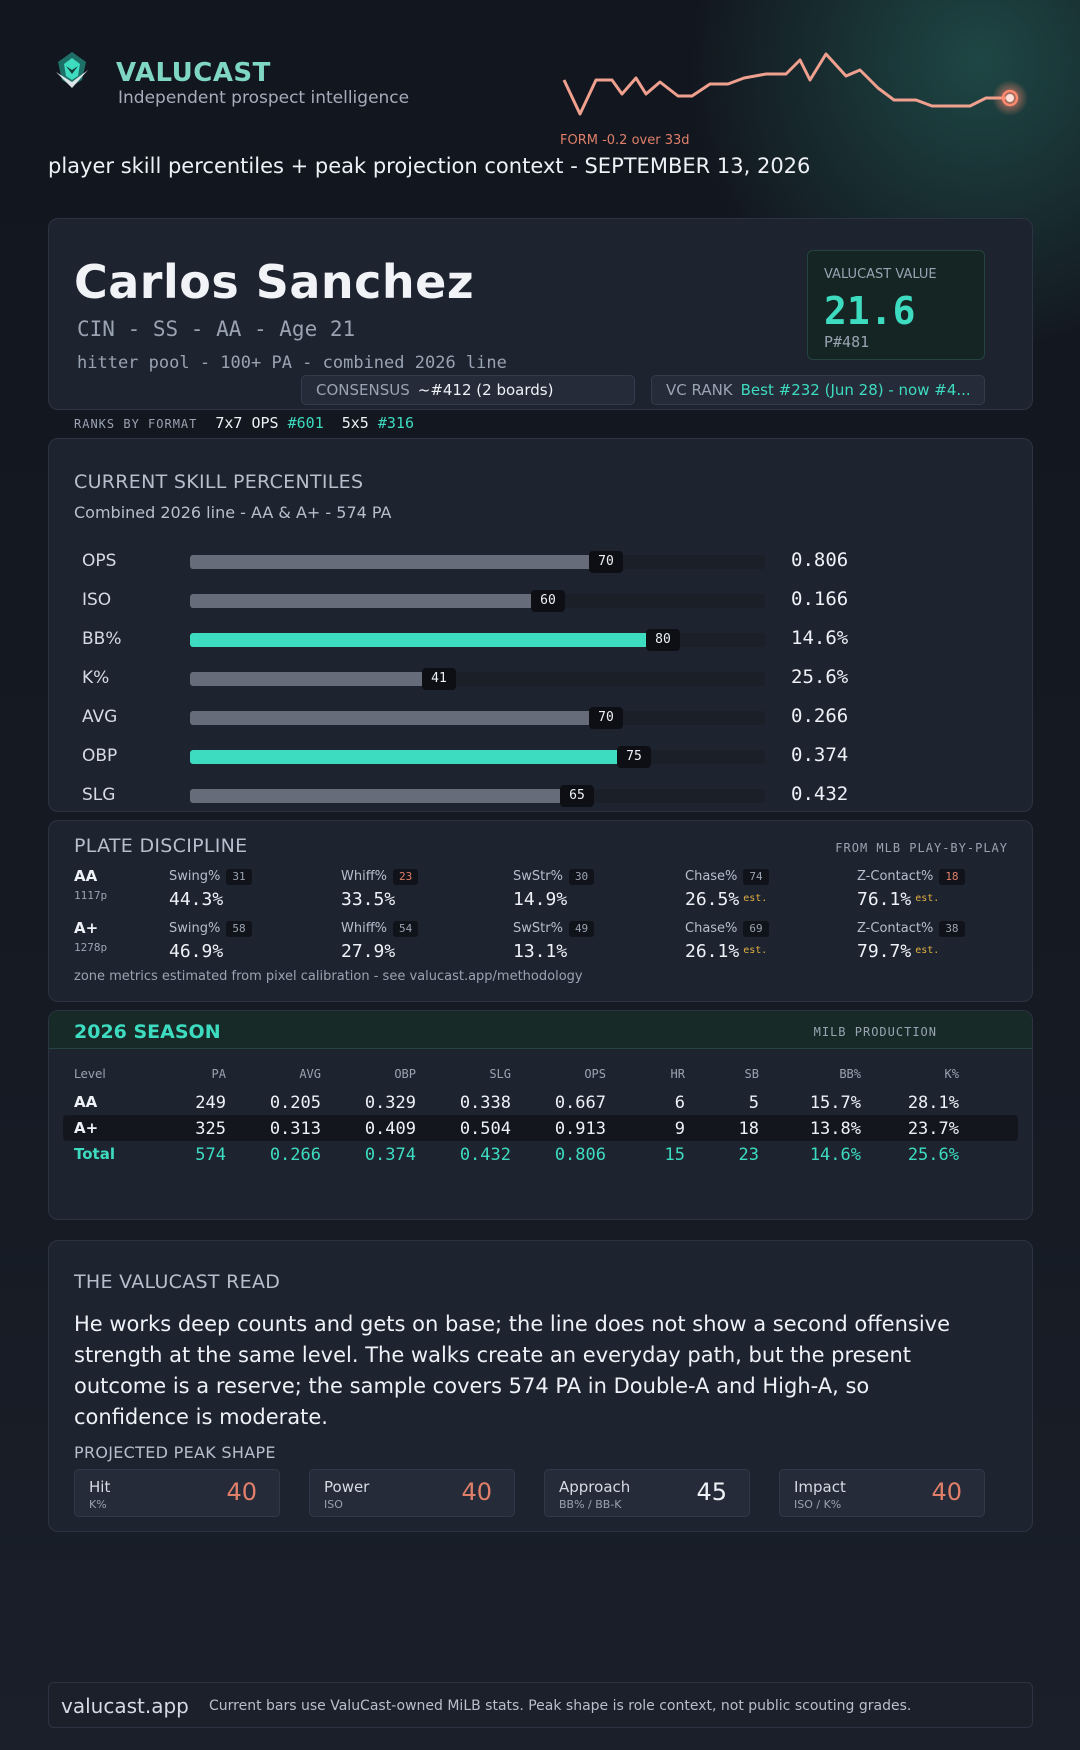 The image size is (1080, 1750). Describe the element at coordinates (476, 1492) in the screenshot. I see `peak-shape-score: 40` at that location.